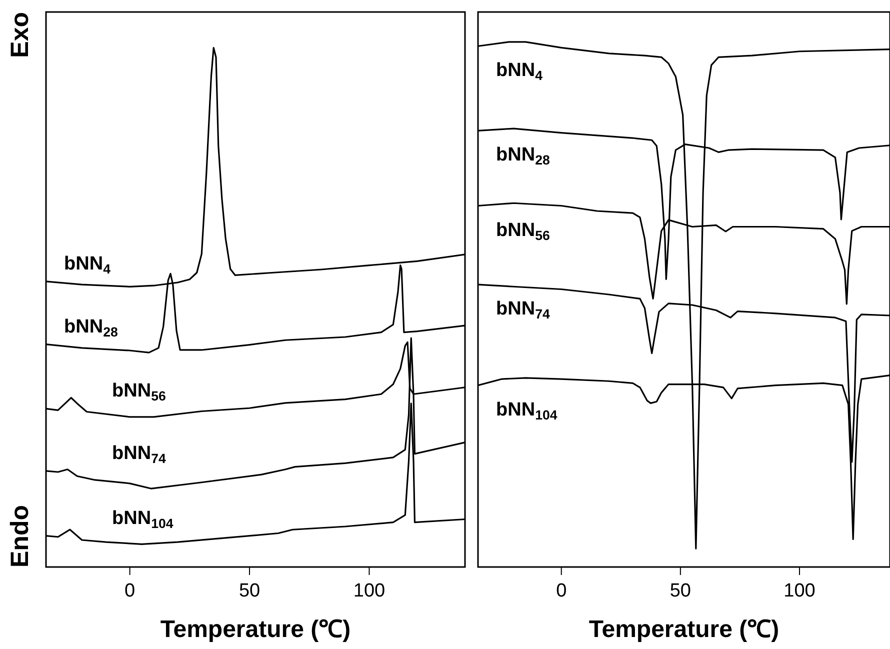 The height and width of the screenshot is (649, 890). Describe the element at coordinates (20, 35) in the screenshot. I see `text: Exo` at that location.